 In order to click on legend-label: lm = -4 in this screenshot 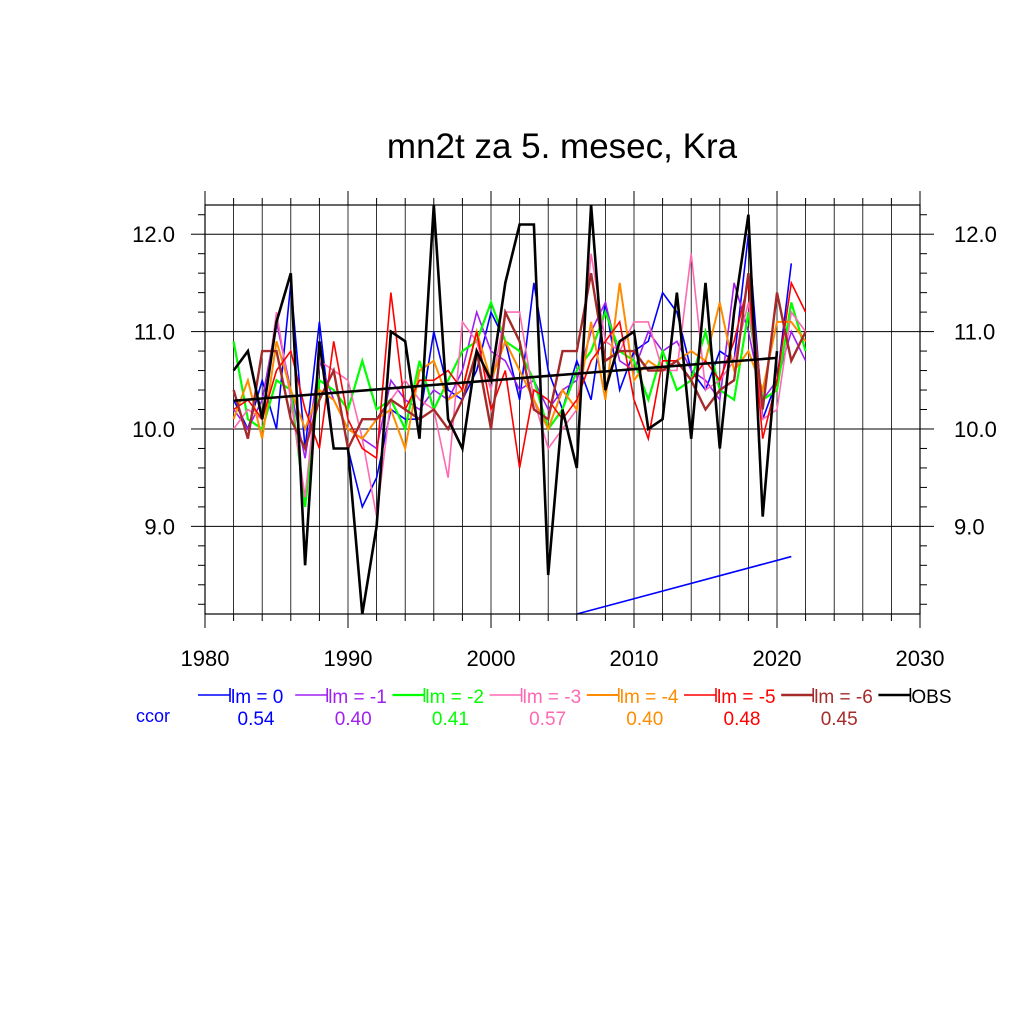, I will do `click(649, 697)`.